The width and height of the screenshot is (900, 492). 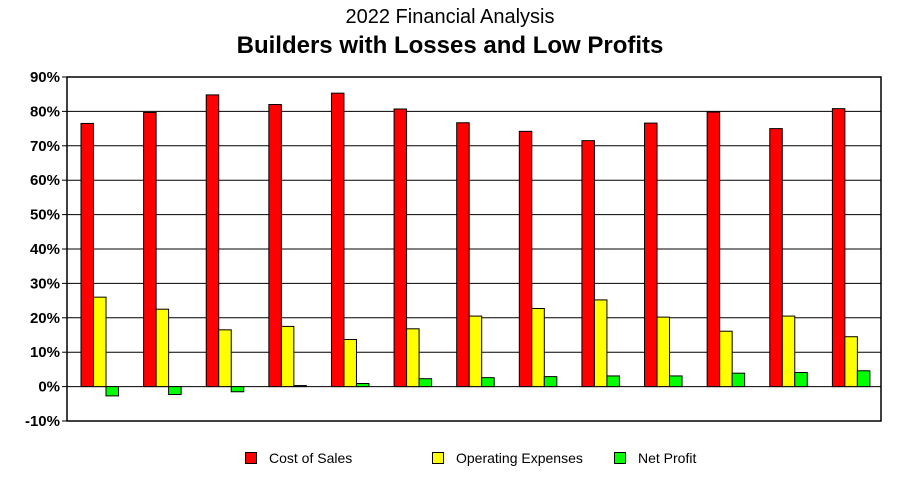 What do you see at coordinates (45, 283) in the screenshot?
I see `y-tick-label: 30%` at bounding box center [45, 283].